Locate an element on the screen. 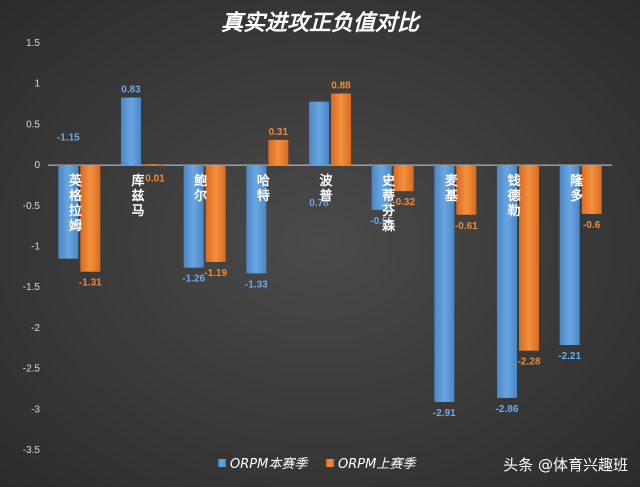 Image resolution: width=640 pixels, height=487 pixels. data-label-last-season: 0.01 is located at coordinates (155, 178).